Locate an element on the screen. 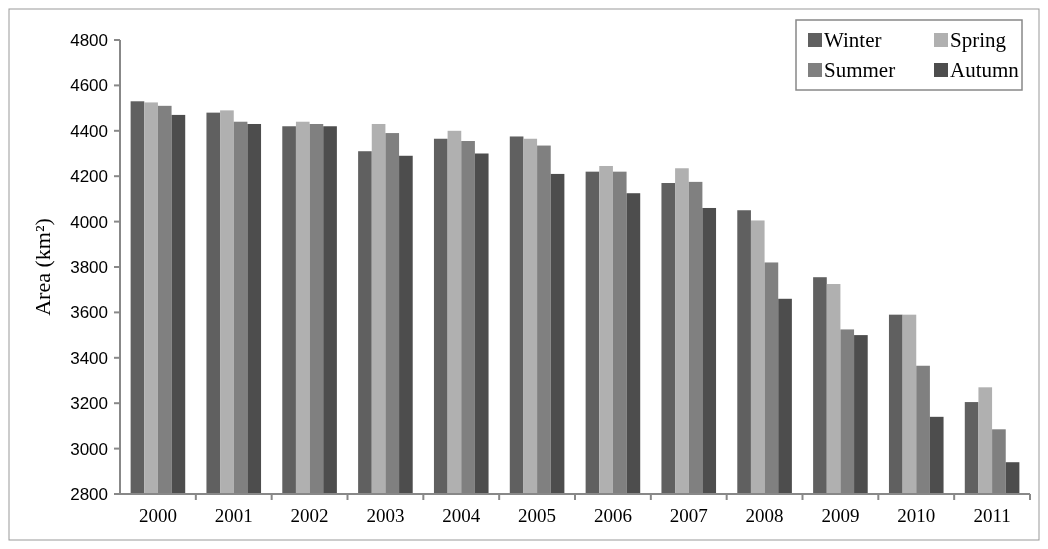 The width and height of the screenshot is (1048, 549). y-tick-label: 4800 is located at coordinates (89, 40).